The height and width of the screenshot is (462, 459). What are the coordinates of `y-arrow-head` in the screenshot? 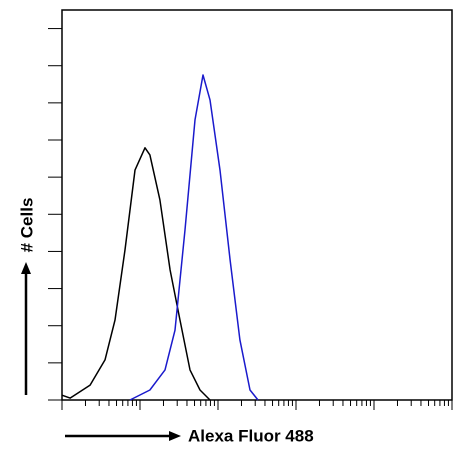 It's located at (26, 268).